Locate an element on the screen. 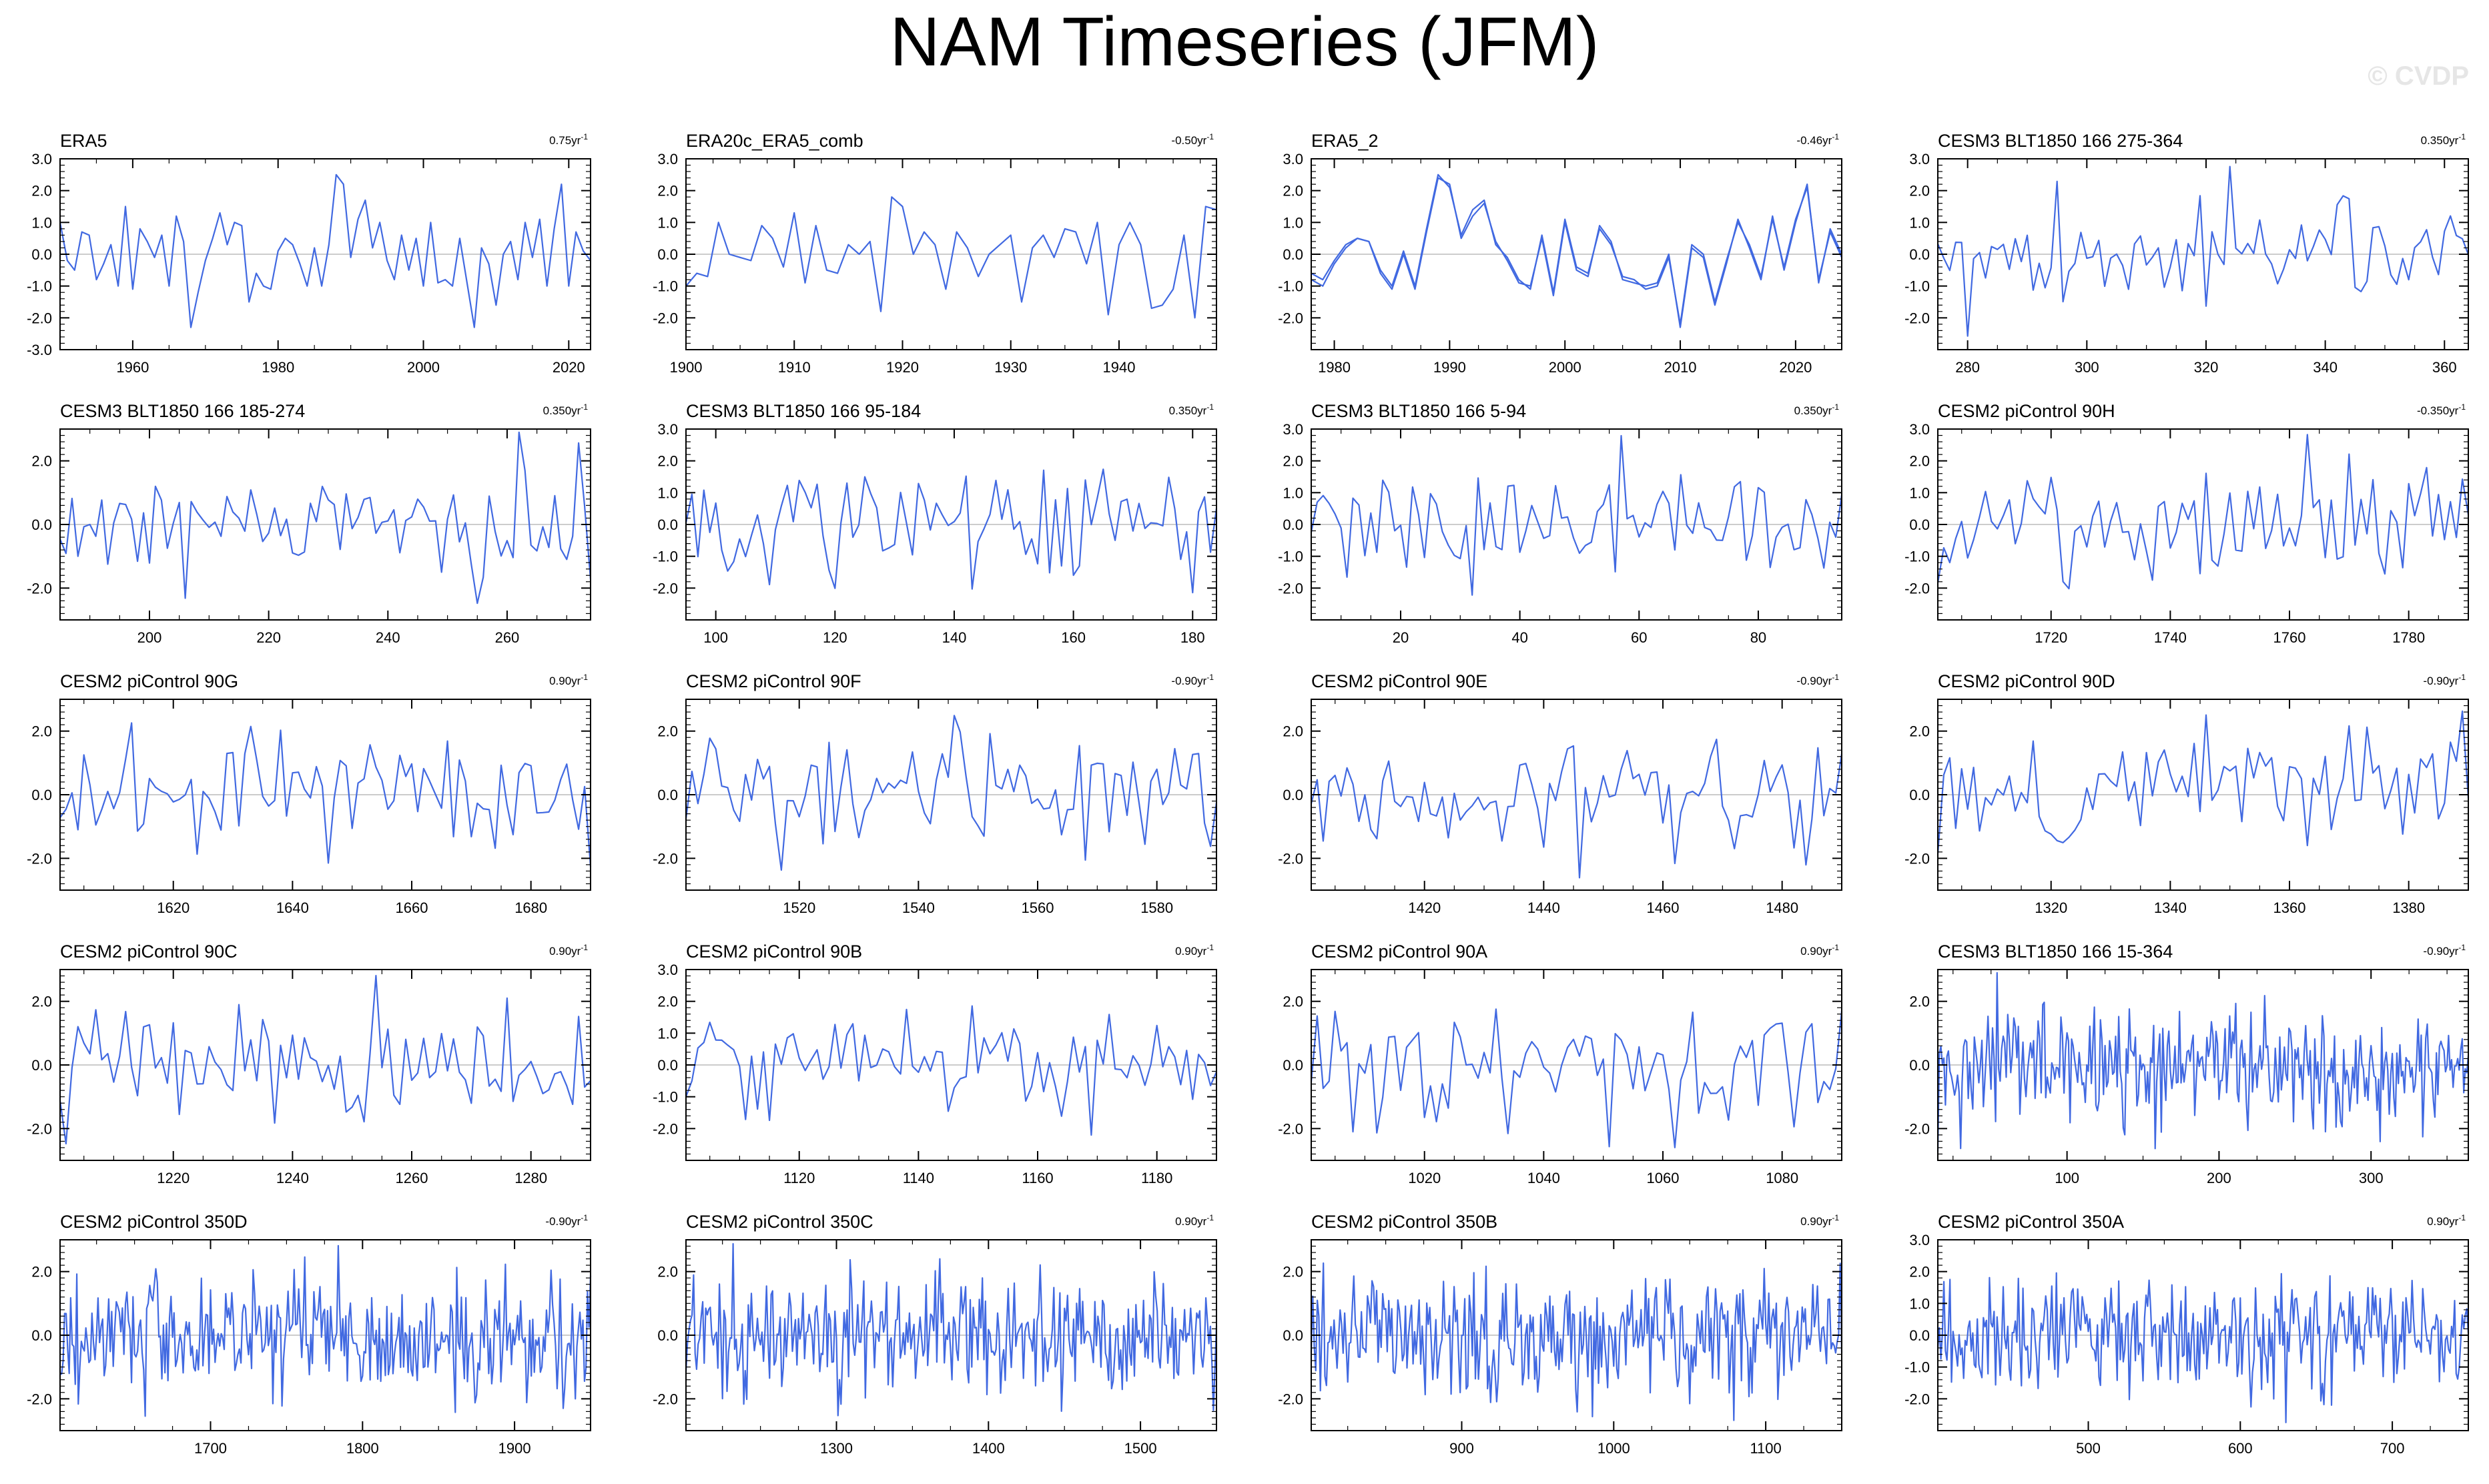  y-tick-label: -3.0 is located at coordinates (39, 350).